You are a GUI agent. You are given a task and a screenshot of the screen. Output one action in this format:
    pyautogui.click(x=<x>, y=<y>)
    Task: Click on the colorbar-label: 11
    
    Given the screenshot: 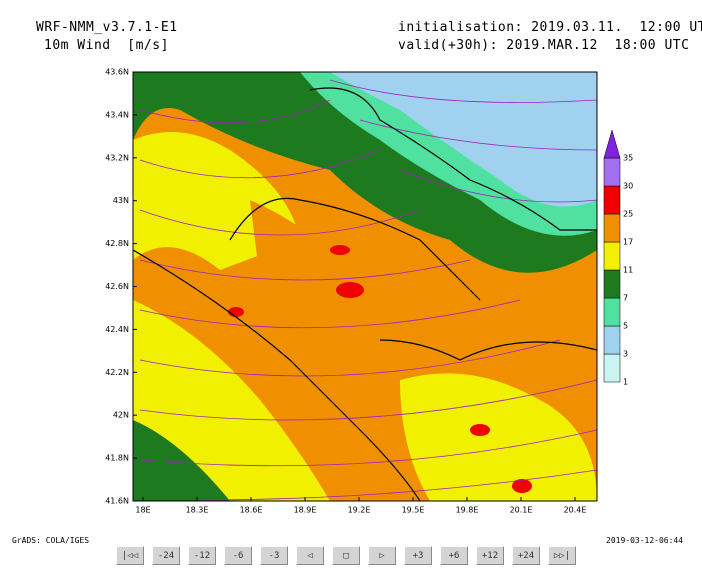 What is the action you would take?
    pyautogui.click(x=628, y=270)
    